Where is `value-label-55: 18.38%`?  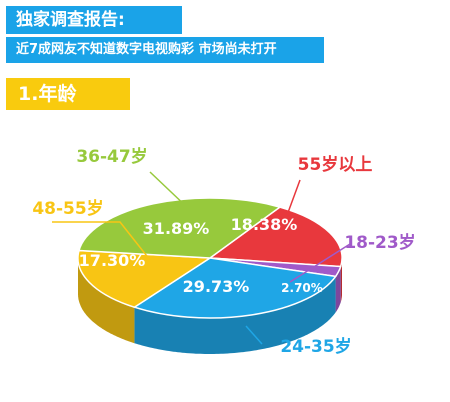
value-label-55: 18.38% is located at coordinates (264, 224).